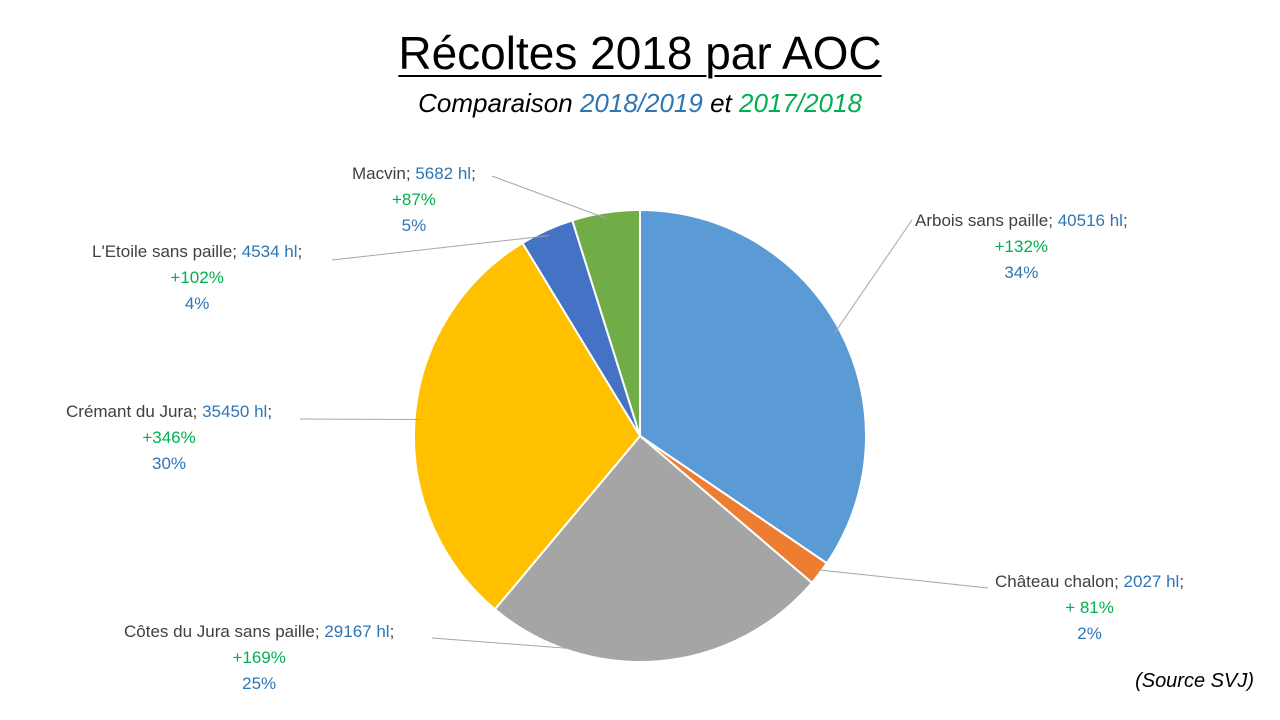 The image size is (1280, 720). What do you see at coordinates (197, 303) in the screenshot?
I see `slice-percent: 4%` at bounding box center [197, 303].